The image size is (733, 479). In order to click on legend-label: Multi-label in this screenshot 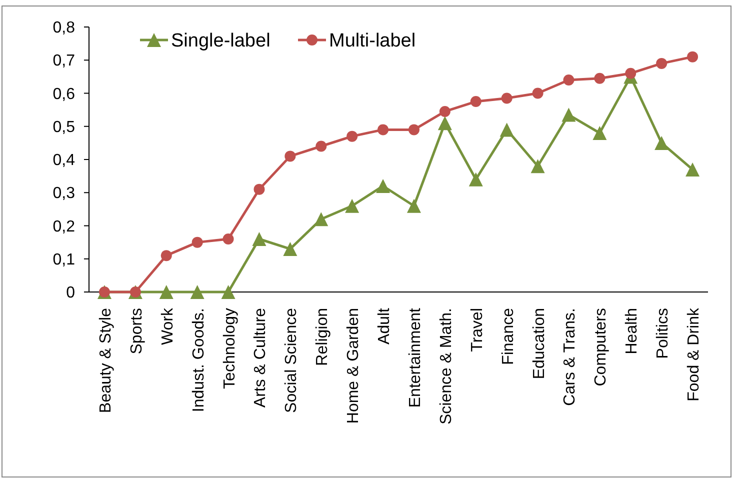, I will do `click(372, 41)`.